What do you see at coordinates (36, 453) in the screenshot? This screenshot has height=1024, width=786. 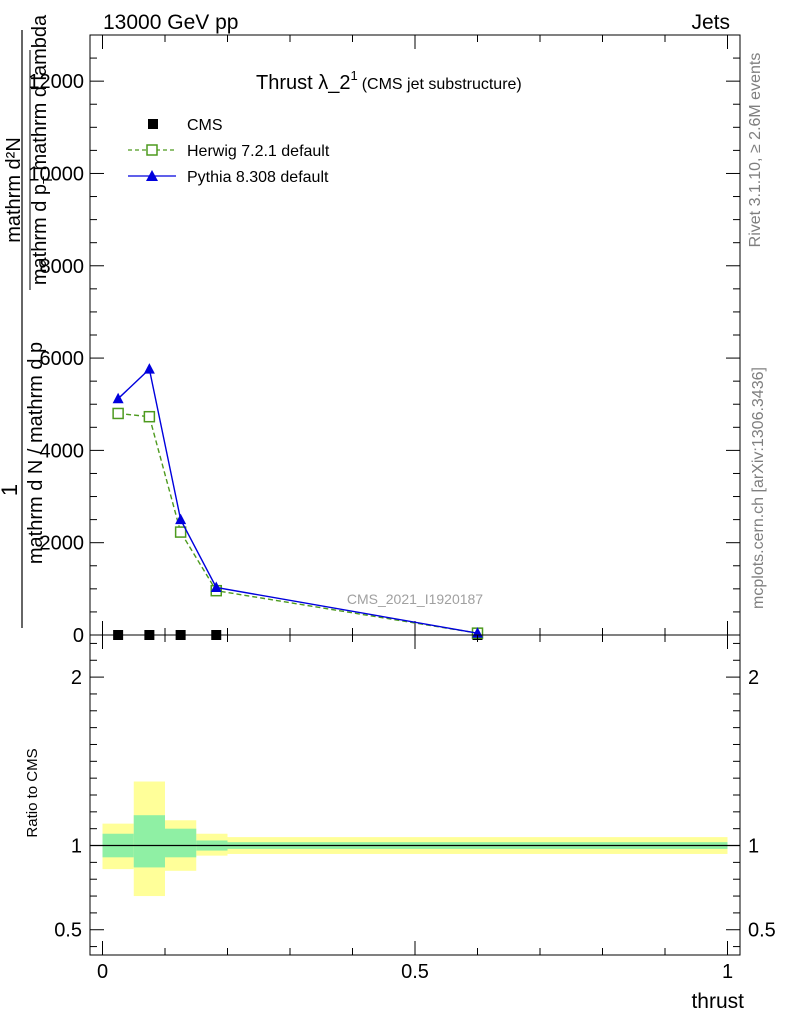 I see `y-label-denominator: mathrm d N / mathrm d p` at bounding box center [36, 453].